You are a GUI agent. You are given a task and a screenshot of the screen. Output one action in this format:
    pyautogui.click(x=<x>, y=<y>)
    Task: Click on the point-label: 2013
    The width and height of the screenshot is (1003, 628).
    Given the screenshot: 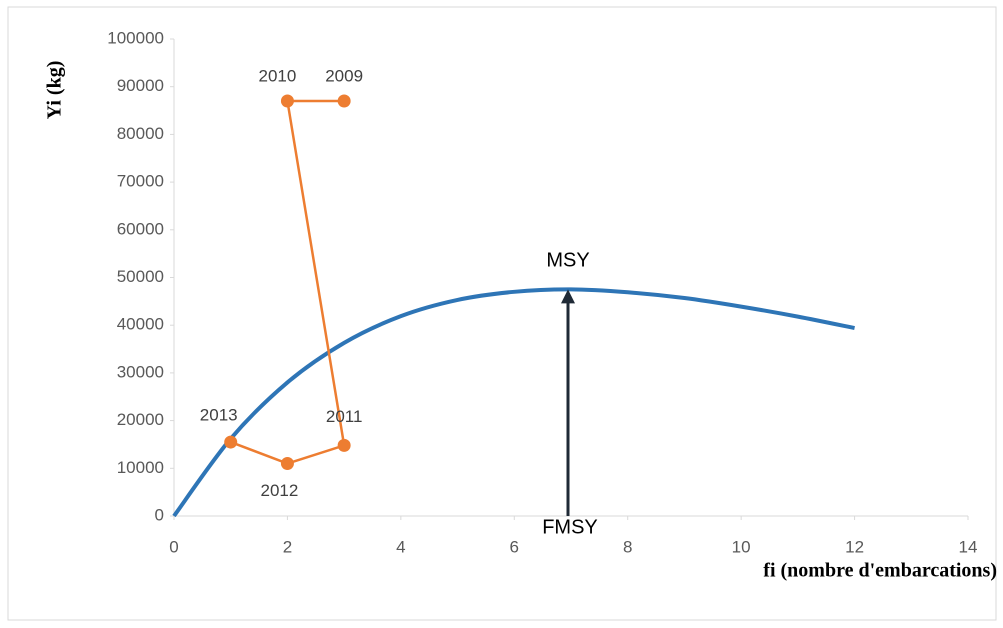 What is the action you would take?
    pyautogui.click(x=219, y=415)
    